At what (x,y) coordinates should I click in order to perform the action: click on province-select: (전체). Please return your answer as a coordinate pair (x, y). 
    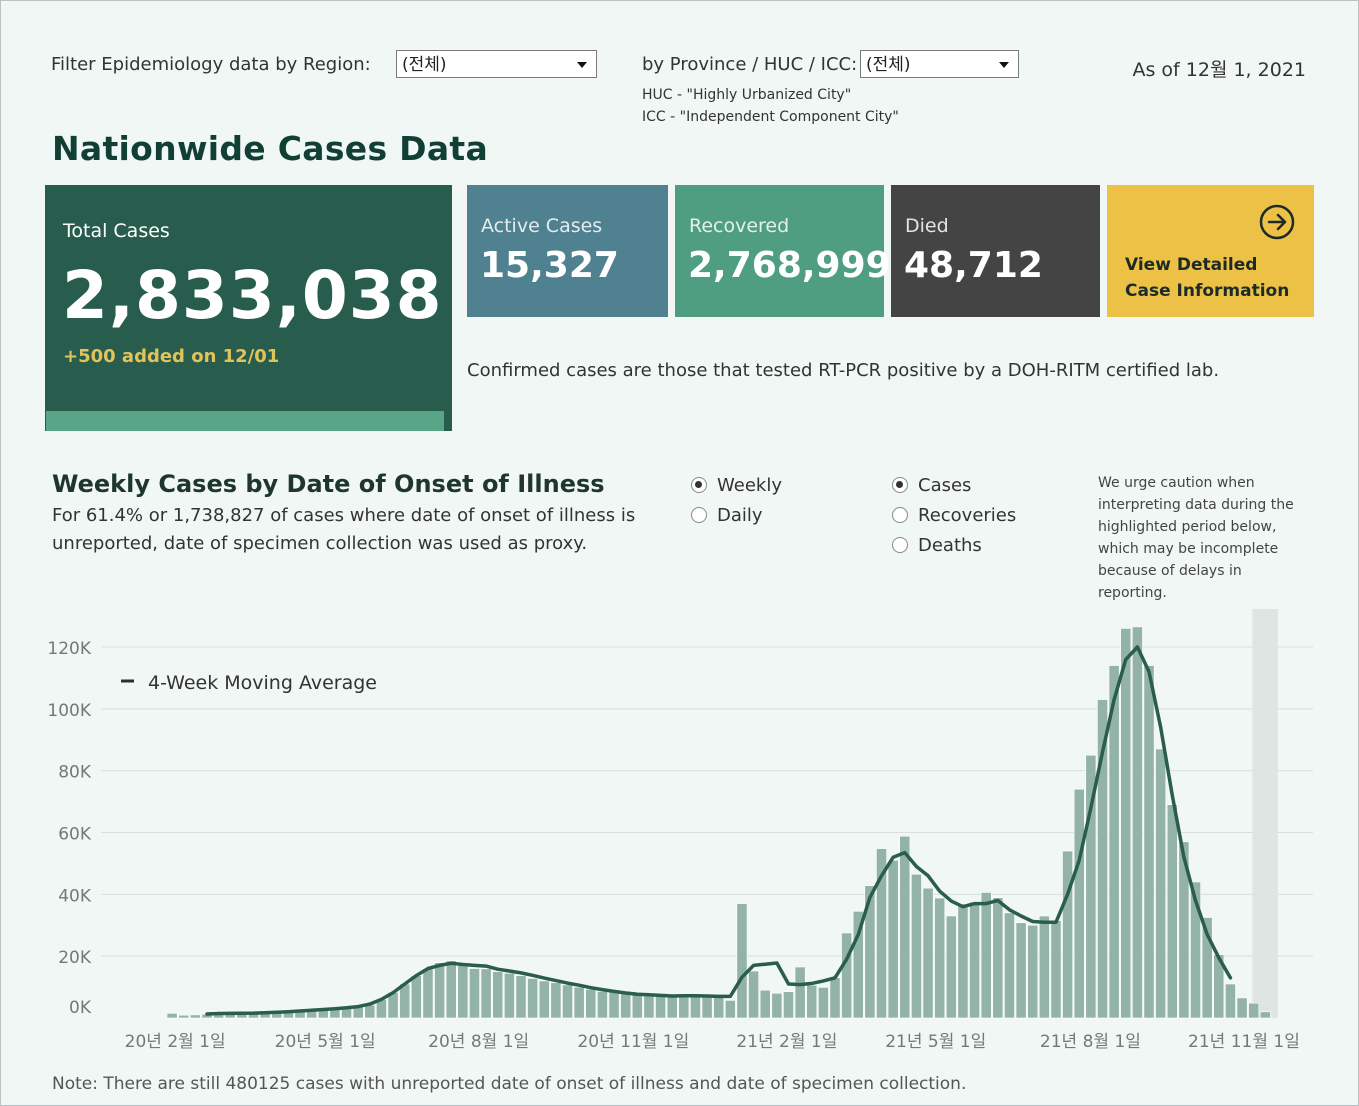
    Looking at the image, I should click on (939, 64).